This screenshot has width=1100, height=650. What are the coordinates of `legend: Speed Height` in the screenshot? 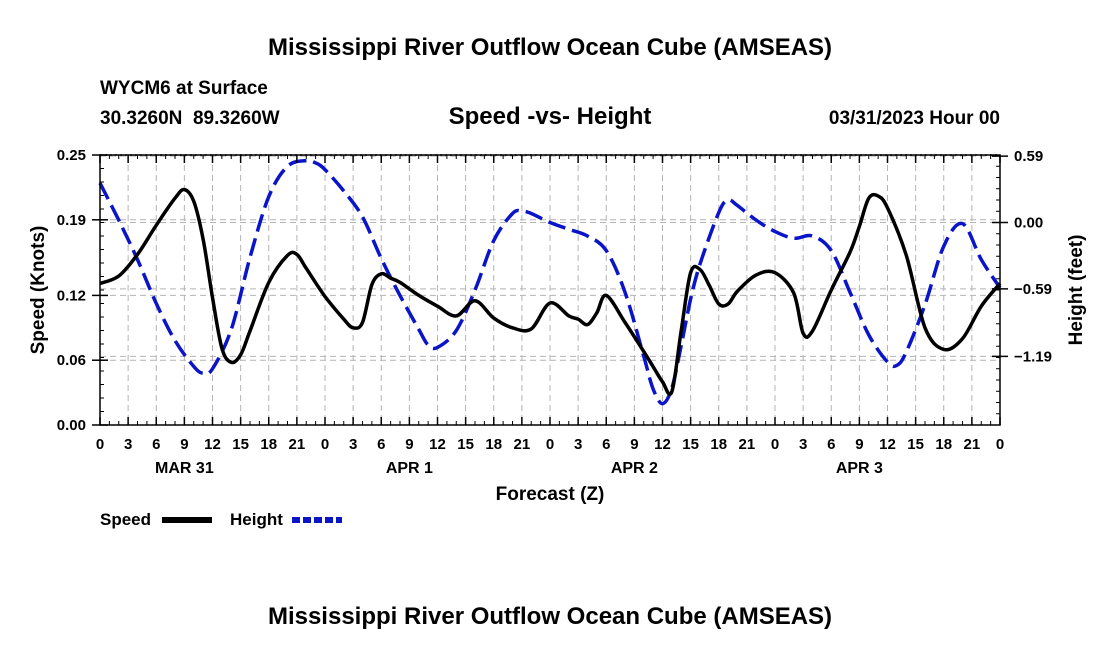 It's located at (221, 519).